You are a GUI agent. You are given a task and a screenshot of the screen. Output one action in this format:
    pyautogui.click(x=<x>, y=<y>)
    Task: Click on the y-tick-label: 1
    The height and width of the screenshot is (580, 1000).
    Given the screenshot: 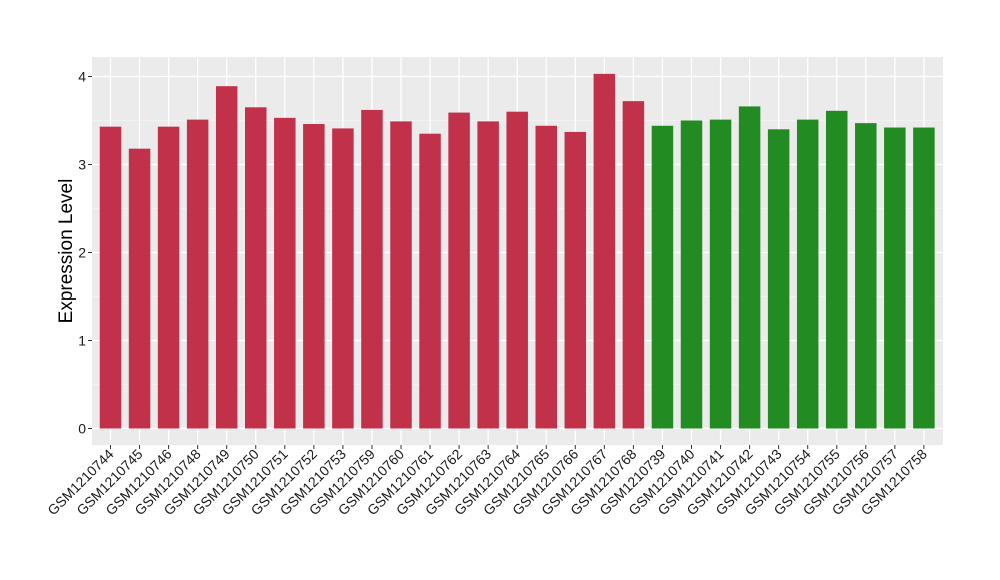 What is the action you would take?
    pyautogui.click(x=82, y=341)
    